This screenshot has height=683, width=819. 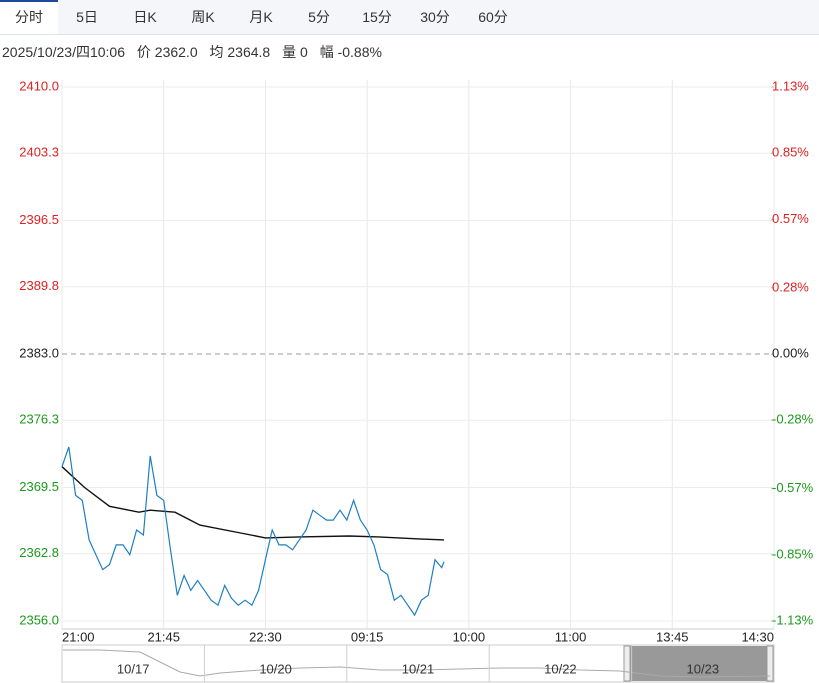 What do you see at coordinates (350, 52) in the screenshot?
I see `info-change: 幅 -0.88%` at bounding box center [350, 52].